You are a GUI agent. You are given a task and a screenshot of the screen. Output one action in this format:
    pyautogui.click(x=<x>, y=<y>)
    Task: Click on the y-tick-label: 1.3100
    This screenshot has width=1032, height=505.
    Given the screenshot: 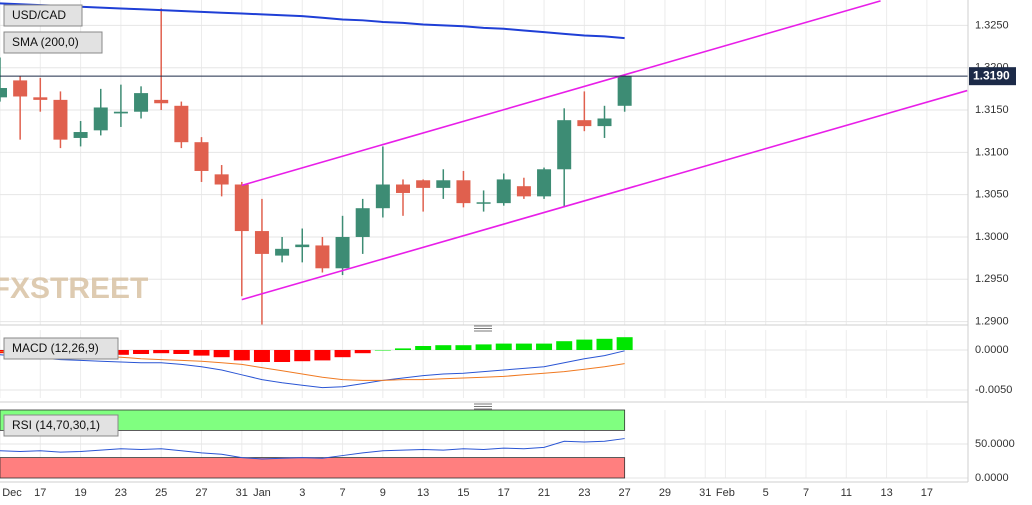 What is the action you would take?
    pyautogui.click(x=992, y=152)
    